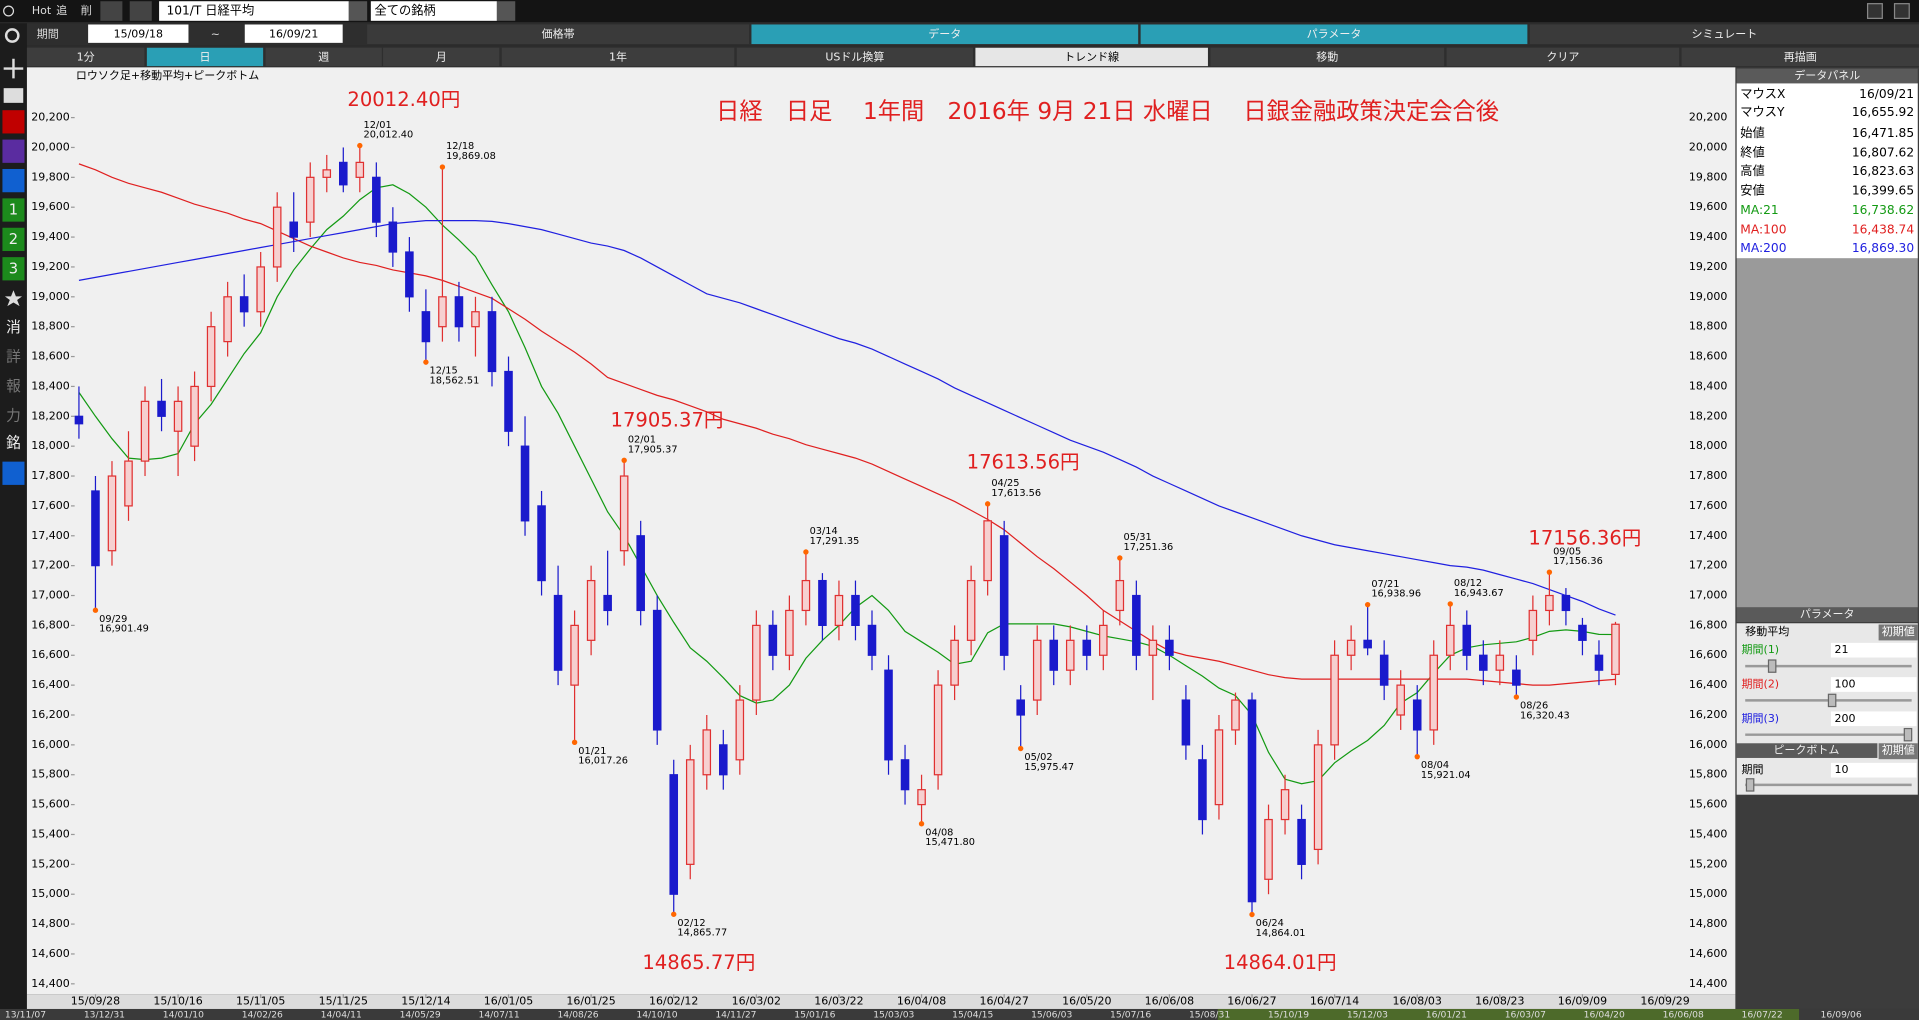 The width and height of the screenshot is (1919, 1020). Describe the element at coordinates (61, 10) in the screenshot. I see `toolbar-button: 追` at that location.